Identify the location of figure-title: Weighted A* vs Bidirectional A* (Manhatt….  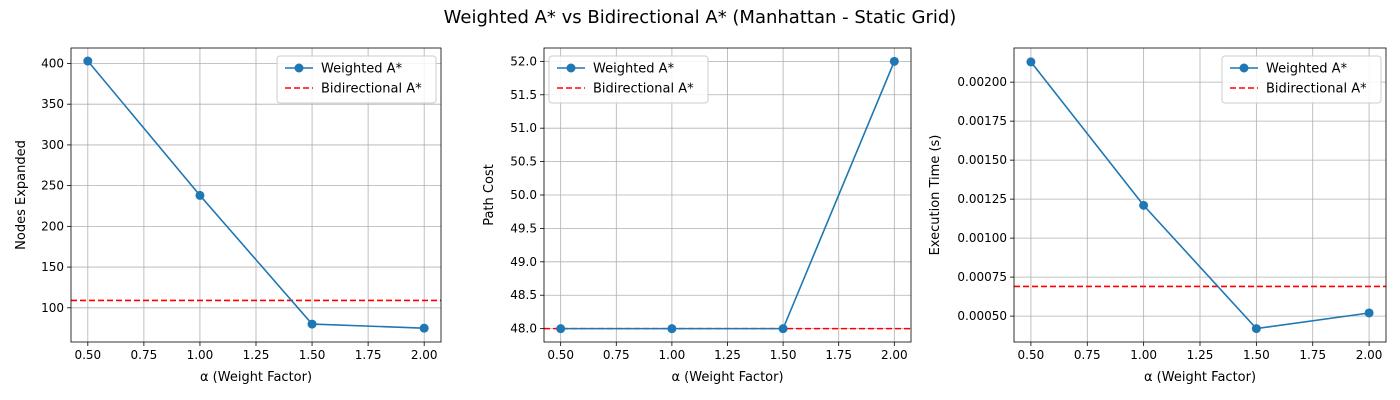
(700, 17).